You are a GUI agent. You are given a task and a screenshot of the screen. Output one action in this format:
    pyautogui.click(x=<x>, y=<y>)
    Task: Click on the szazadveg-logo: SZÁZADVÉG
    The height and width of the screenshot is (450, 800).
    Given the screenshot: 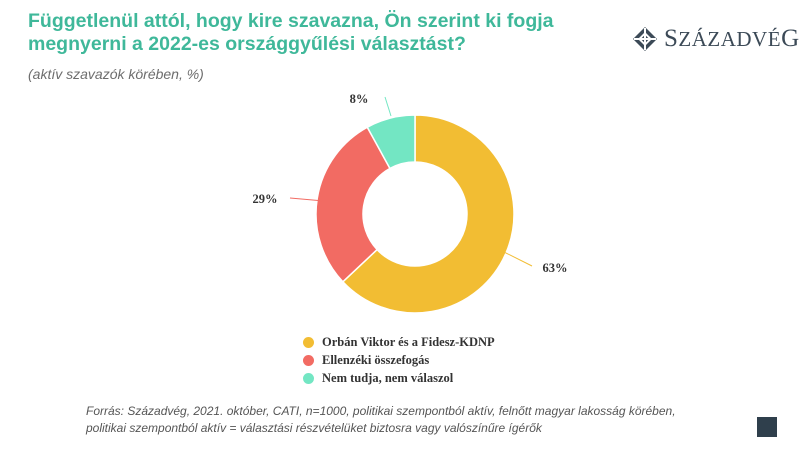 What is the action you would take?
    pyautogui.click(x=716, y=38)
    